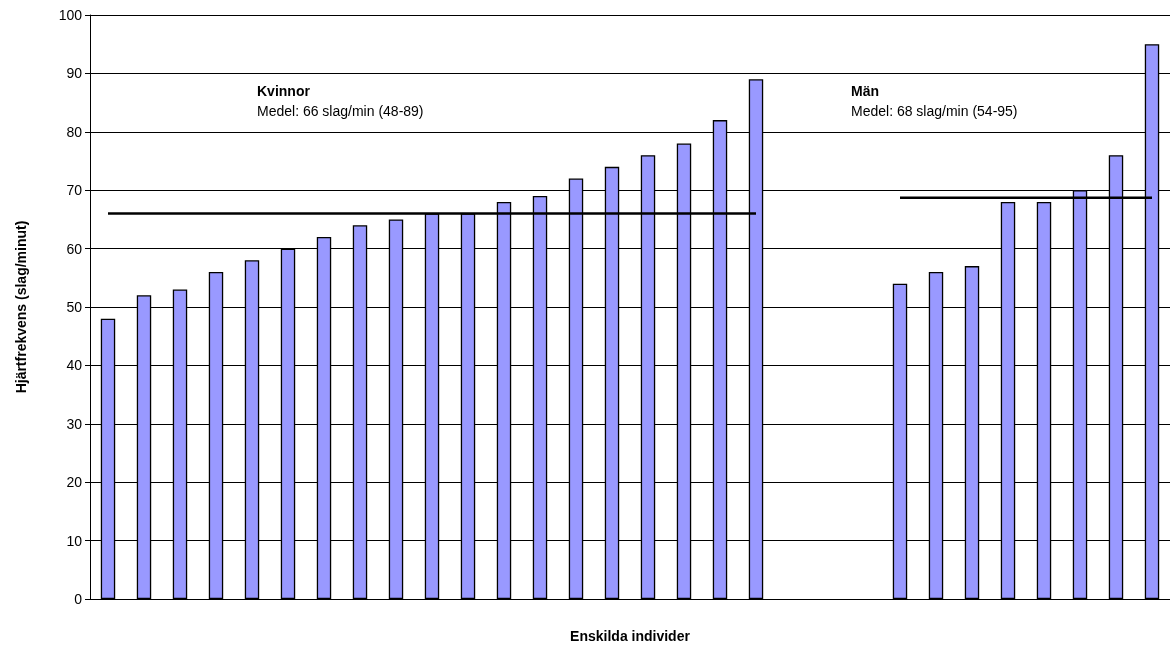 Image resolution: width=1170 pixels, height=648 pixels. Describe the element at coordinates (70, 15) in the screenshot. I see `y-tick-label: 100` at that location.